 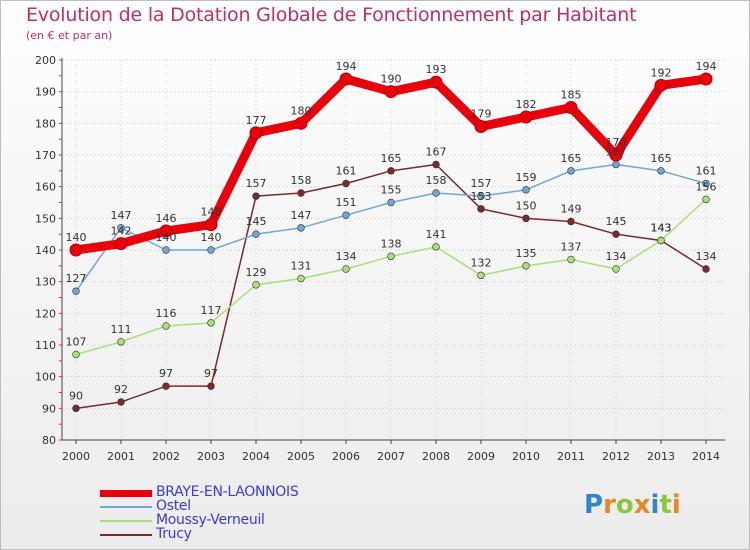 What do you see at coordinates (301, 456) in the screenshot?
I see `x-tick-label: 2005` at bounding box center [301, 456].